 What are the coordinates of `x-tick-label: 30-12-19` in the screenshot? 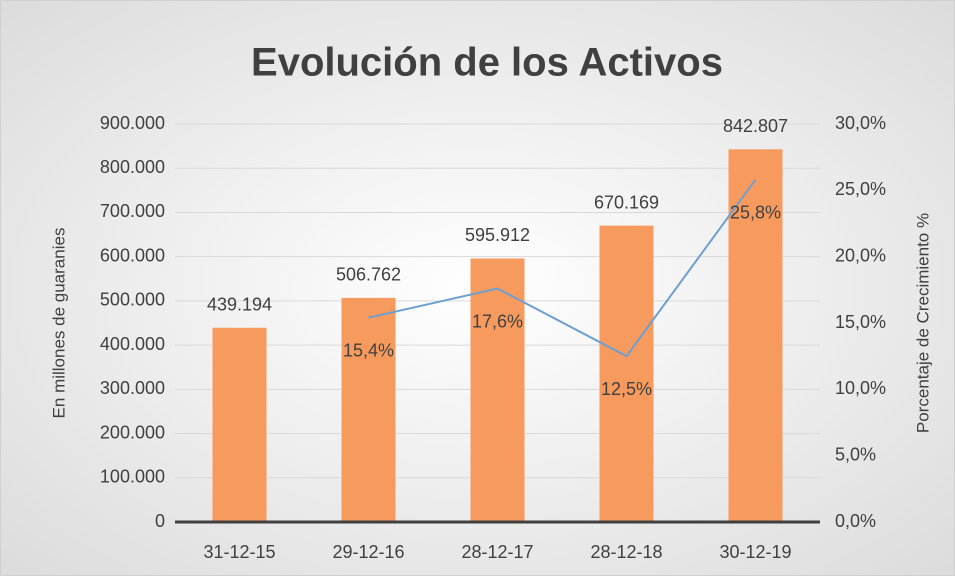 It's located at (755, 552).